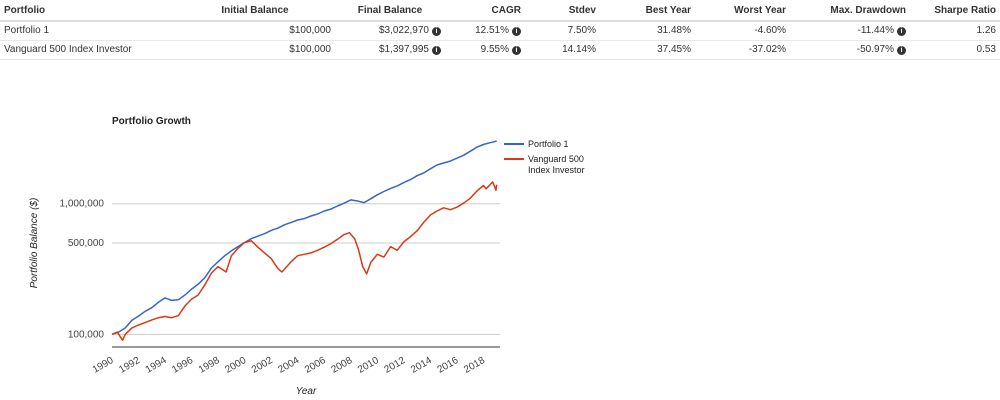 This screenshot has width=1000, height=400. I want to click on cell-max-drawdown: -11.44% i, so click(850, 31).